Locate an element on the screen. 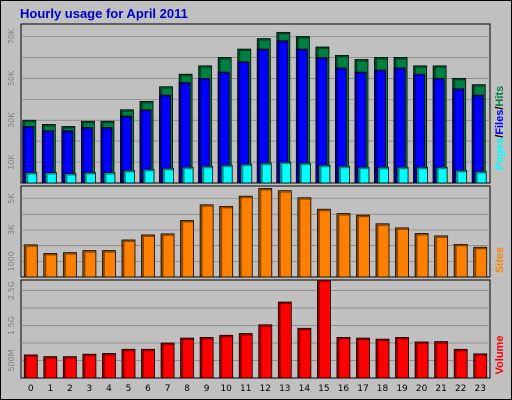 Image resolution: width=512 pixels, height=400 pixels. legend-entry: Volume is located at coordinates (500, 355).